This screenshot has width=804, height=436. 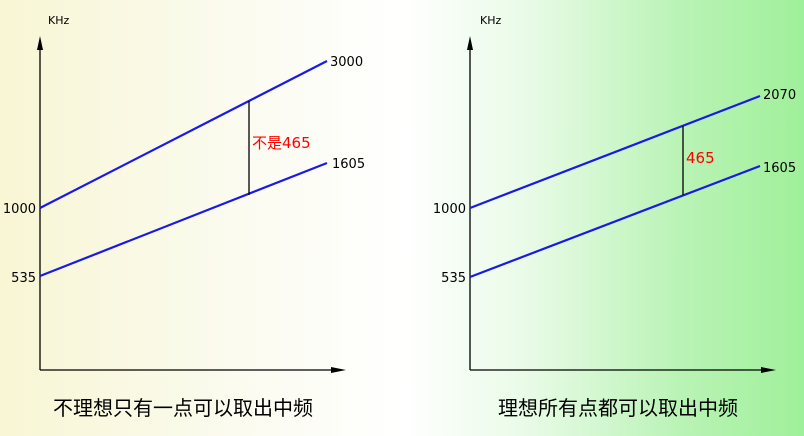 What do you see at coordinates (700, 158) in the screenshot?
I see `right-gap-label: 465` at bounding box center [700, 158].